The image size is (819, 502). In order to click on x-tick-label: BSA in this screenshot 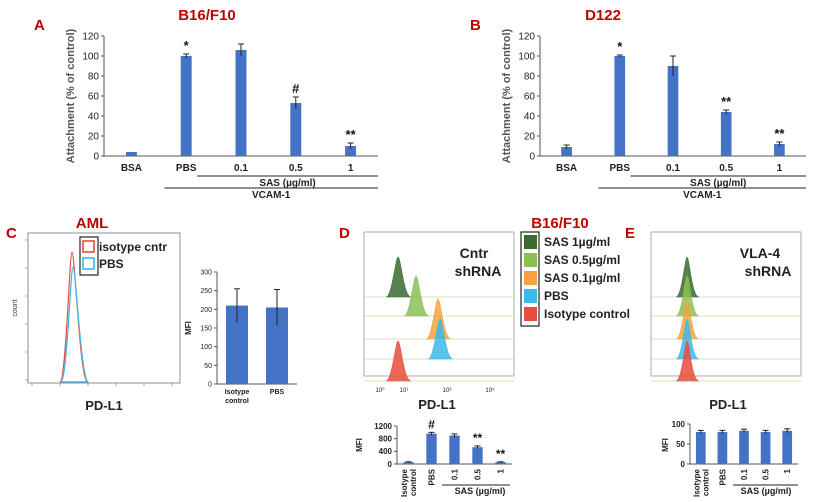, I will do `click(131, 168)`.